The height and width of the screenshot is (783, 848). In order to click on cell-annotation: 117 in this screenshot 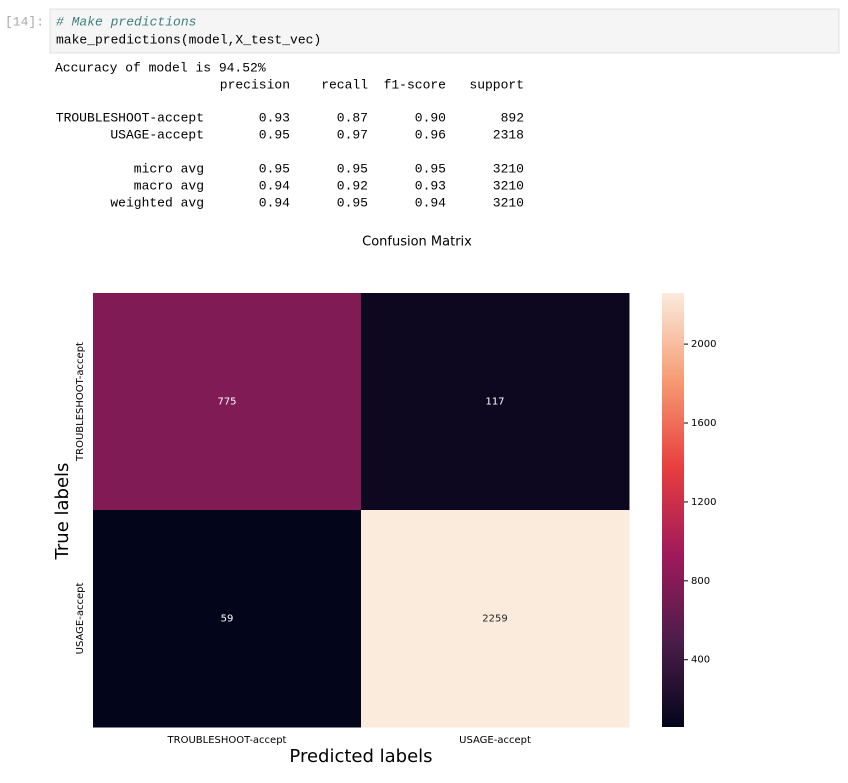, I will do `click(494, 402)`.